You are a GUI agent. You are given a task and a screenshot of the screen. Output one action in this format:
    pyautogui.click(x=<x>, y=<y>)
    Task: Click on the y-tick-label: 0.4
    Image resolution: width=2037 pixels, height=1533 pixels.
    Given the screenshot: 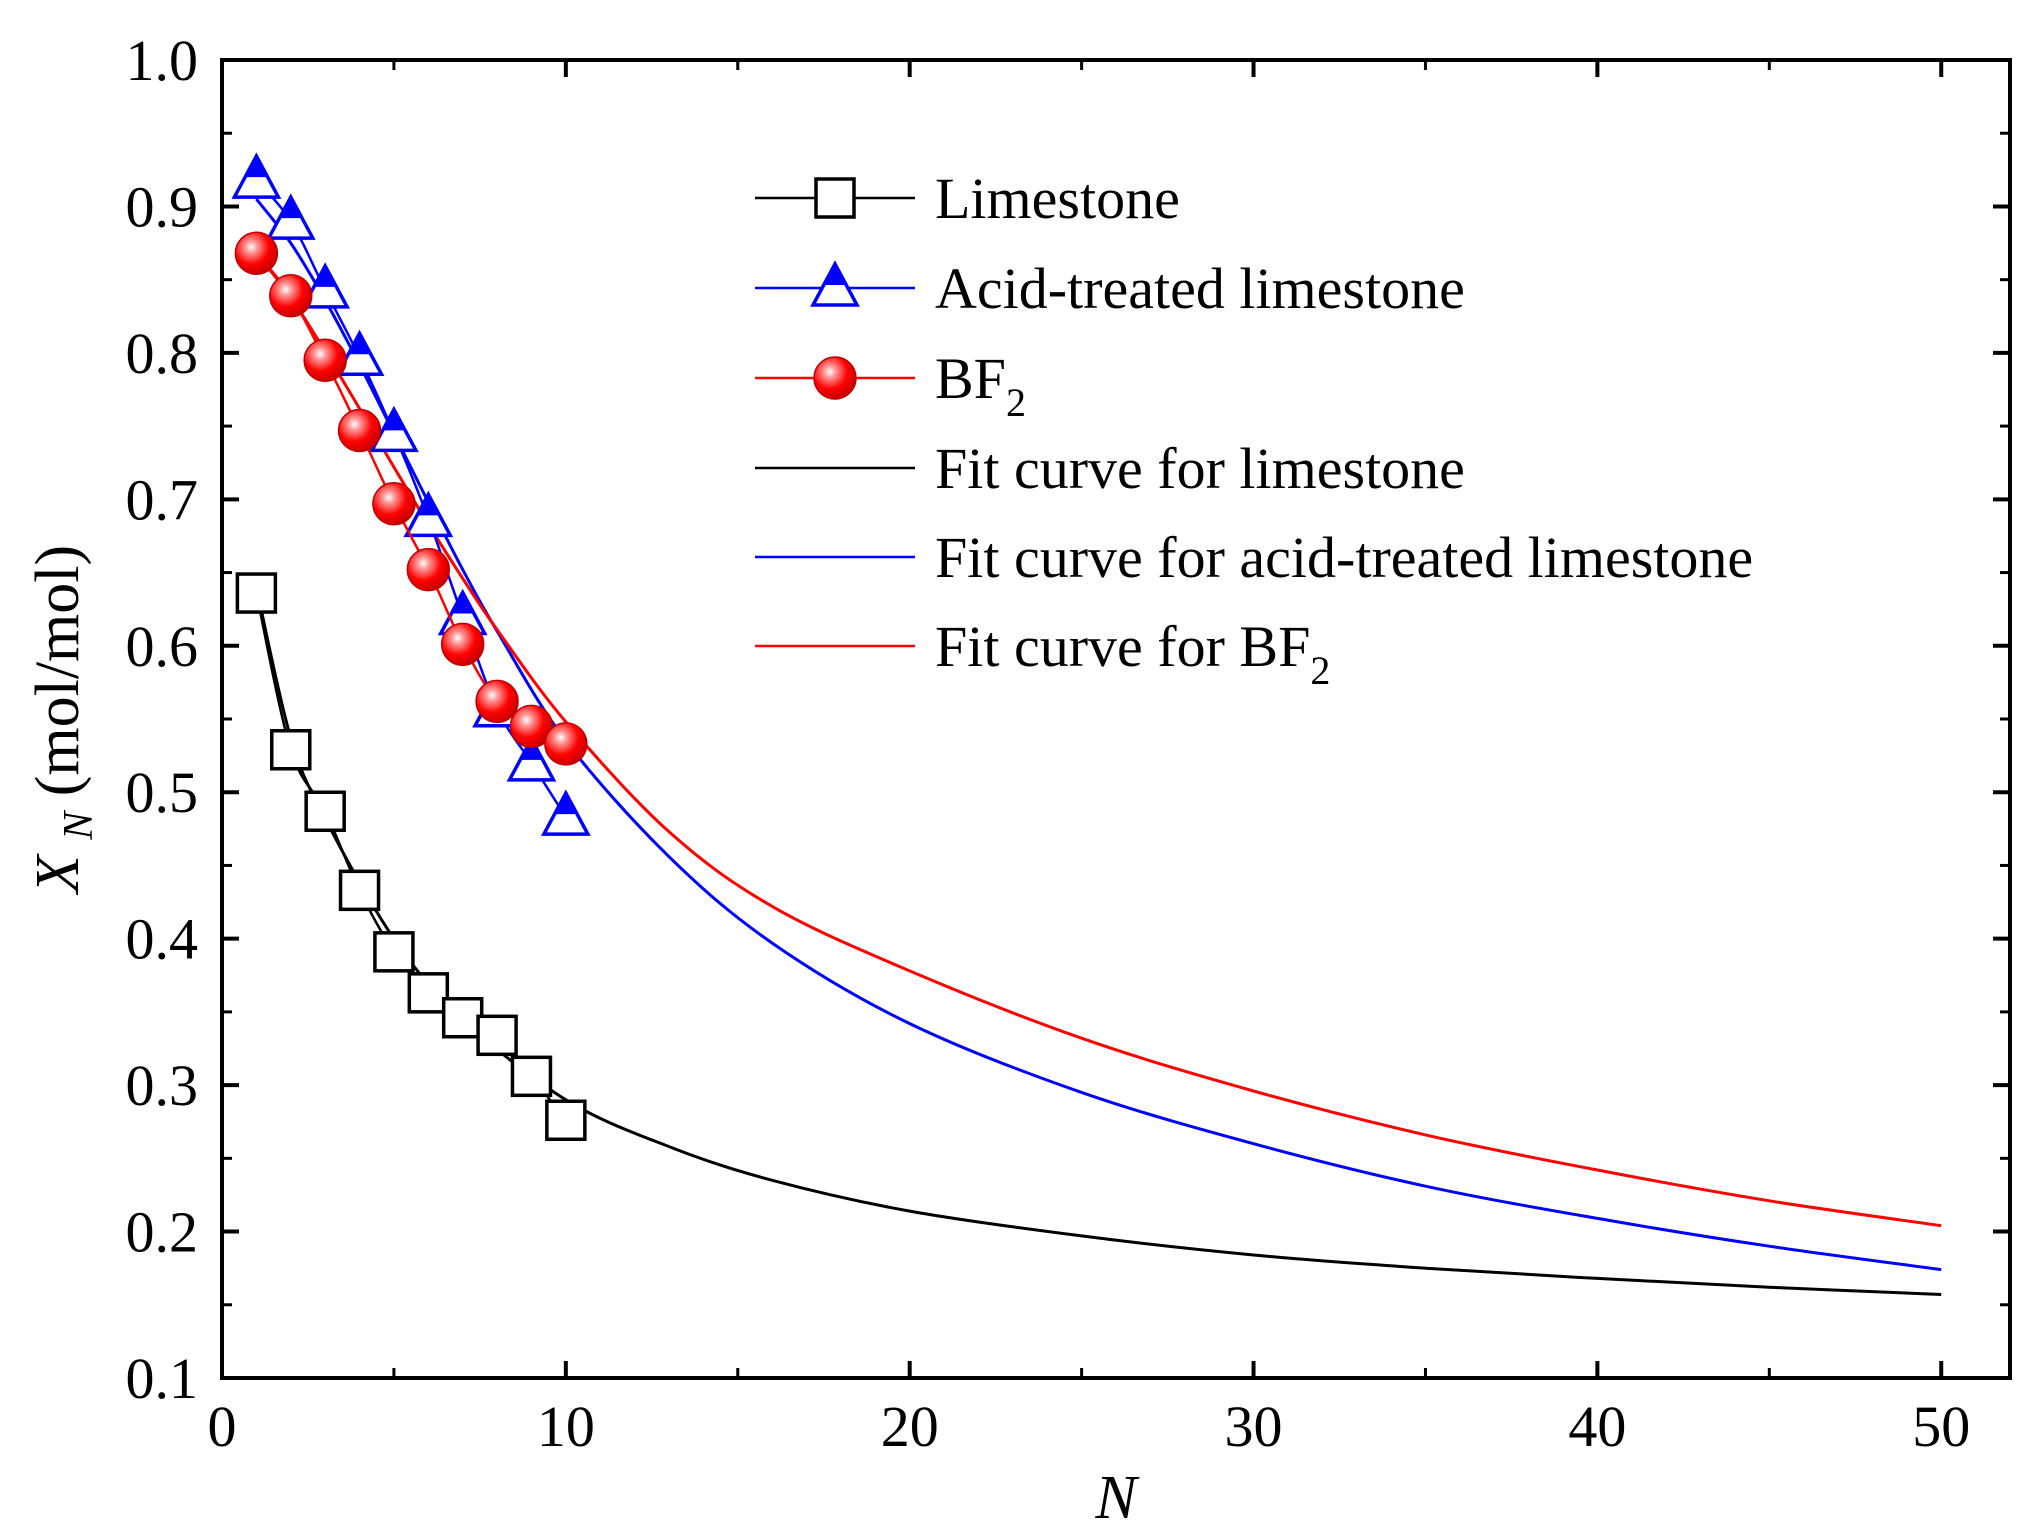 What is the action you would take?
    pyautogui.click(x=162, y=939)
    